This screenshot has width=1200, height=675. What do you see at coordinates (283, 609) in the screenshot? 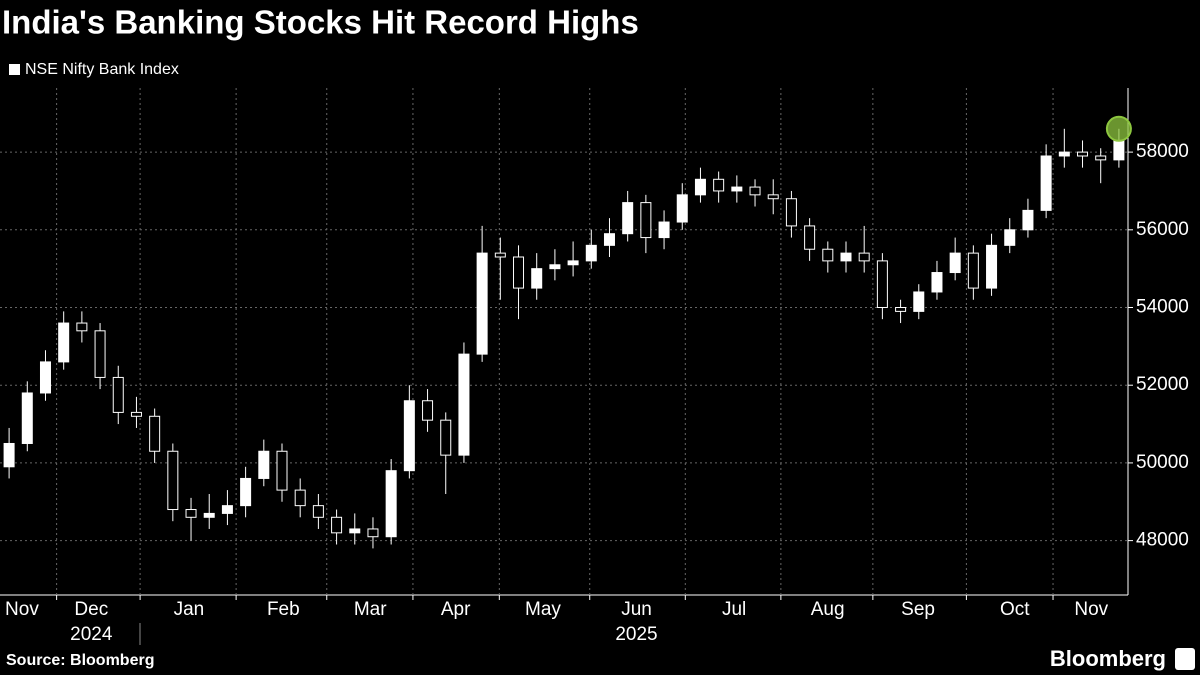
I see `x-tick-label: Feb` at bounding box center [283, 609].